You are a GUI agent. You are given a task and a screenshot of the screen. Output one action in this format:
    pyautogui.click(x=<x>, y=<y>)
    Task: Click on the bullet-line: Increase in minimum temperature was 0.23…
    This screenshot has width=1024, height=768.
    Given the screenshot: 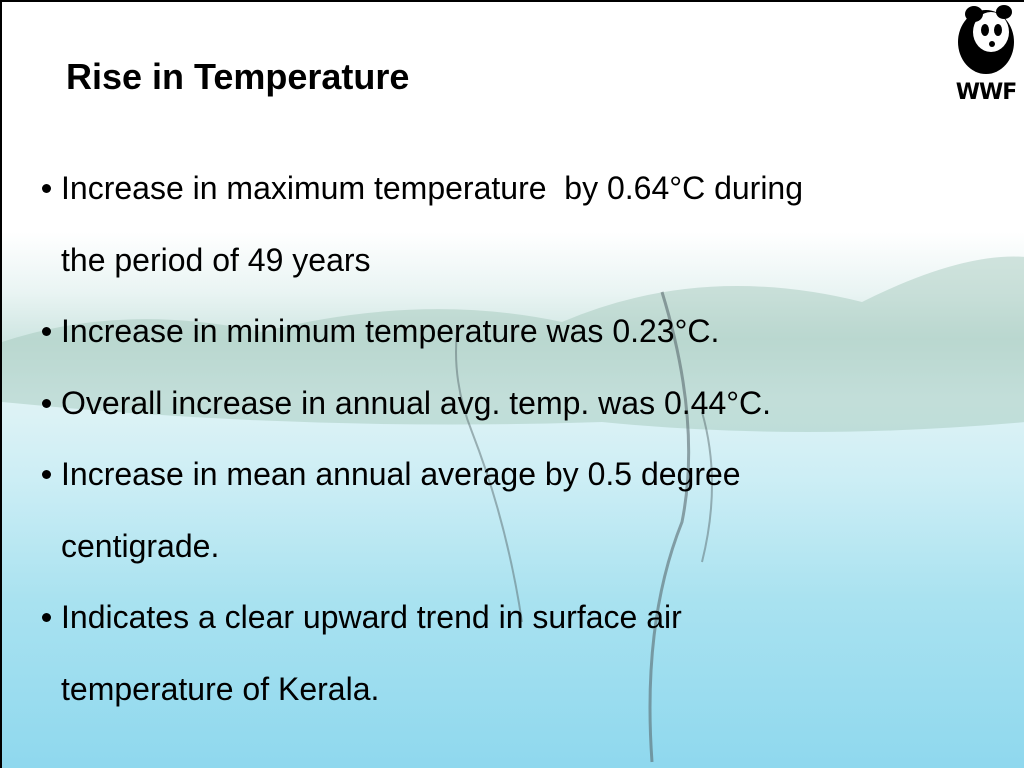 What is the action you would take?
    pyautogui.click(x=390, y=331)
    